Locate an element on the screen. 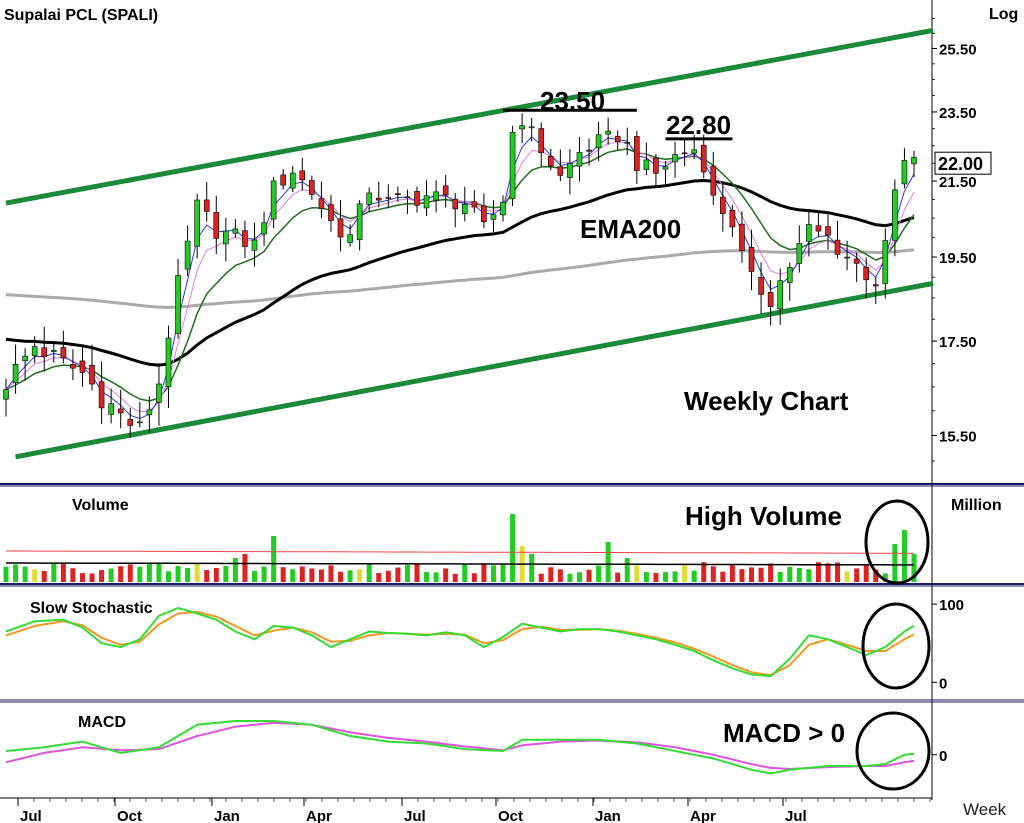 The image size is (1024, 823). volume-highlight-ellipse is located at coordinates (897, 542).